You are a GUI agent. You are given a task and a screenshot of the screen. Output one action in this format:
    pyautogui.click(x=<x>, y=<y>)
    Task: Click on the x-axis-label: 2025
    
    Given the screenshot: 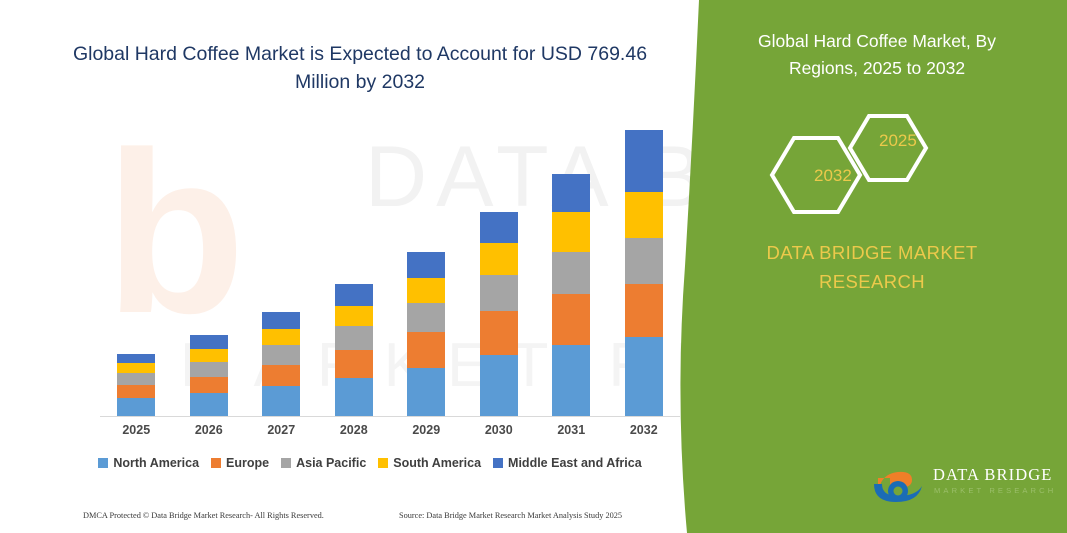 What is the action you would take?
    pyautogui.click(x=136, y=430)
    